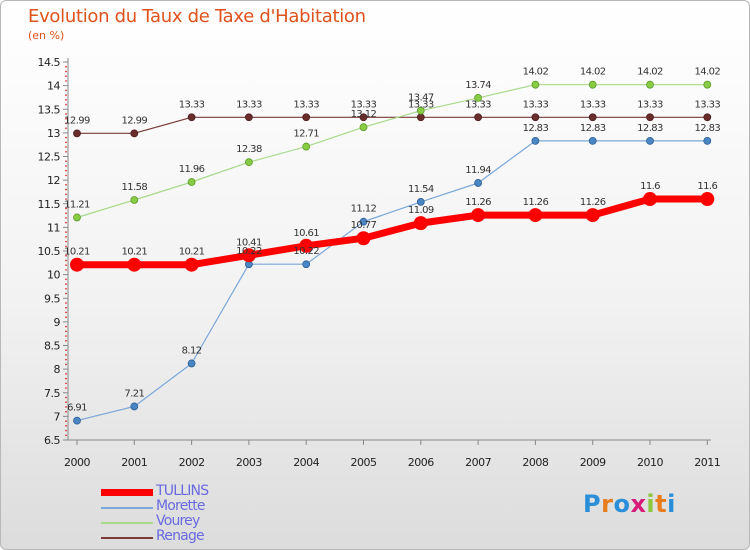  I want to click on legend-label: Renage, so click(180, 536).